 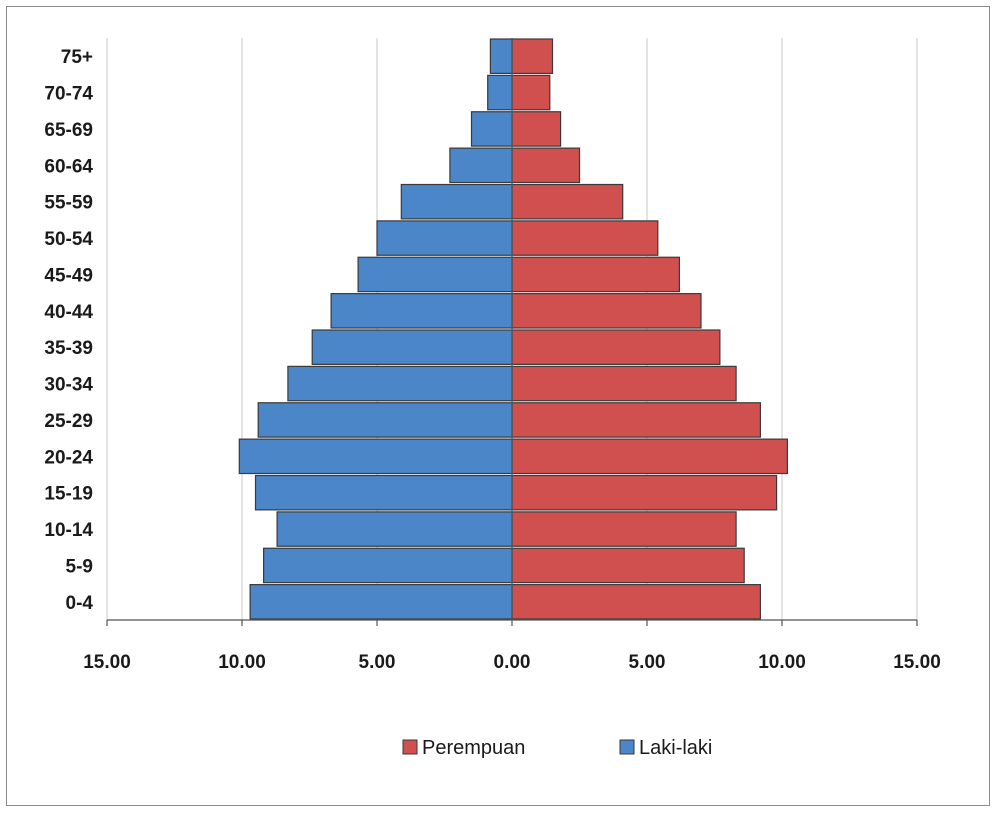 What do you see at coordinates (68, 530) in the screenshot?
I see `y-tick-label-10-14: 10-14` at bounding box center [68, 530].